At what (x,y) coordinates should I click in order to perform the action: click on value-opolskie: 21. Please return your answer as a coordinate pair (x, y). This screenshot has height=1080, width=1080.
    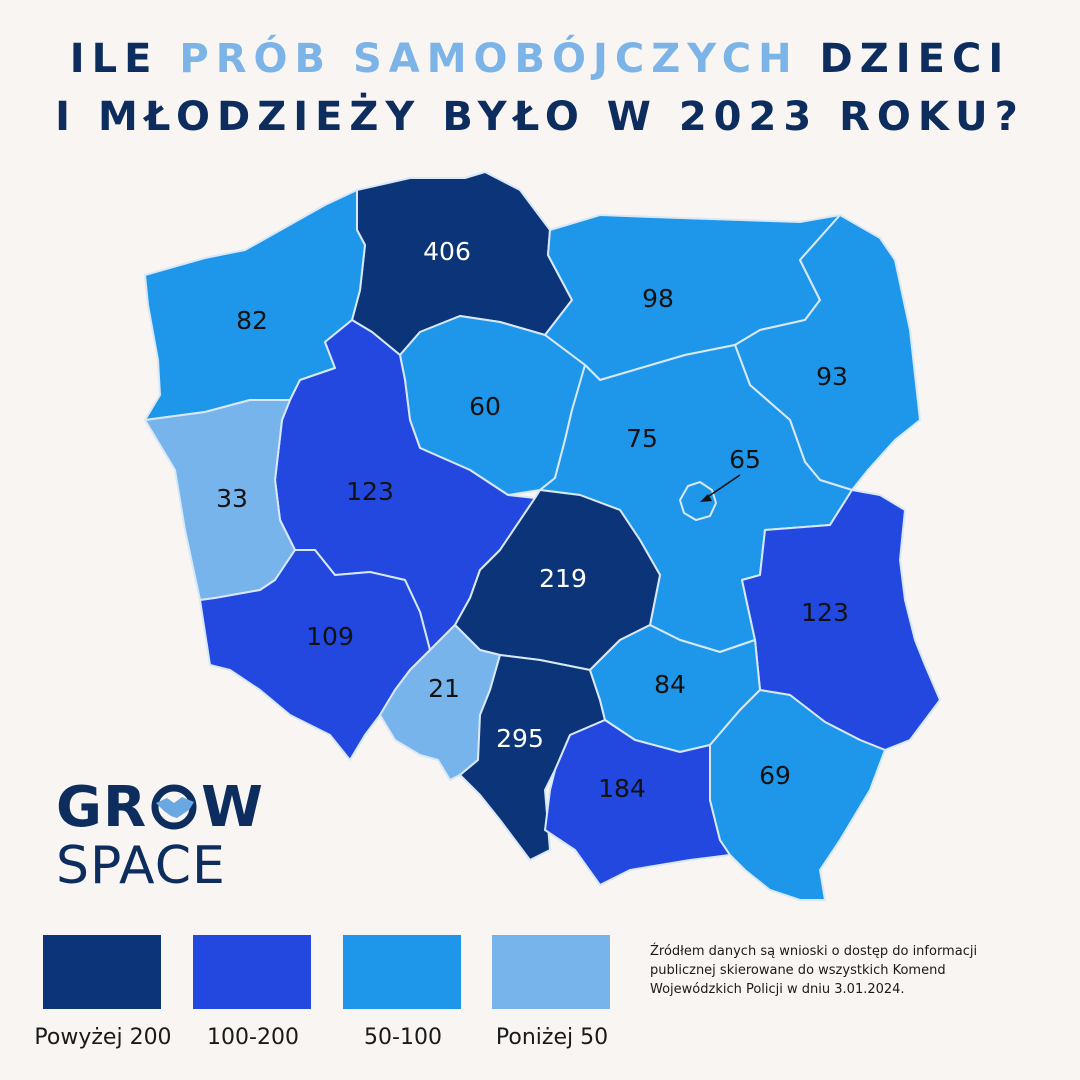
    Looking at the image, I should click on (444, 688).